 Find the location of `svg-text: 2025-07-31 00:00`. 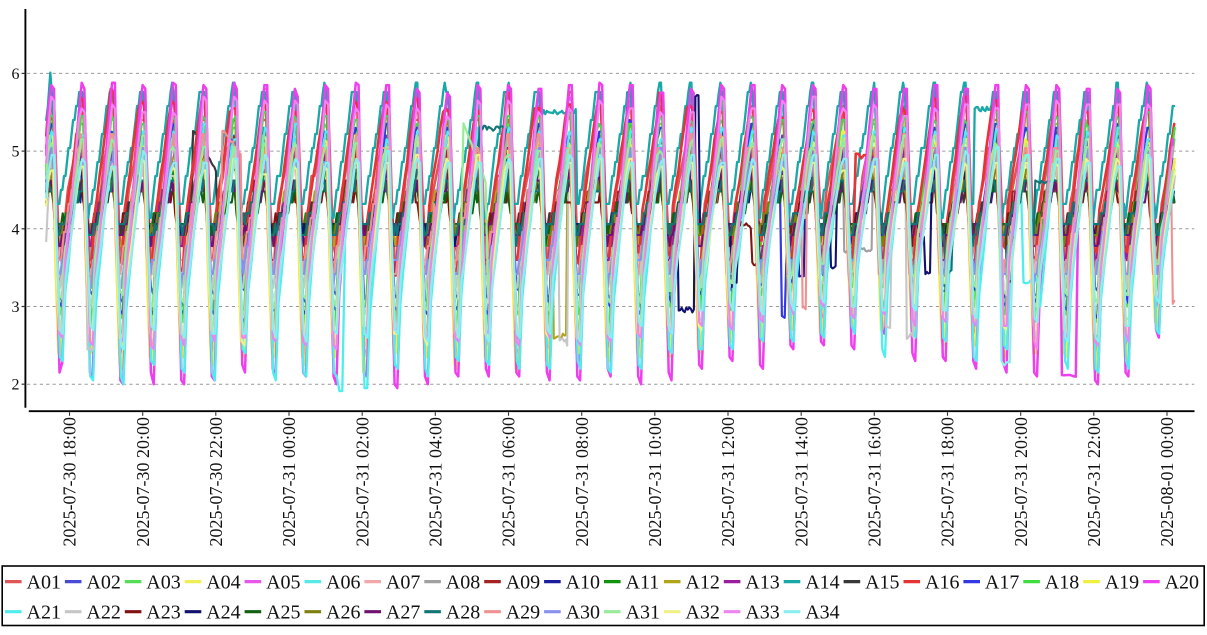

svg-text: 2025-07-31 00:00 is located at coordinates (289, 482).